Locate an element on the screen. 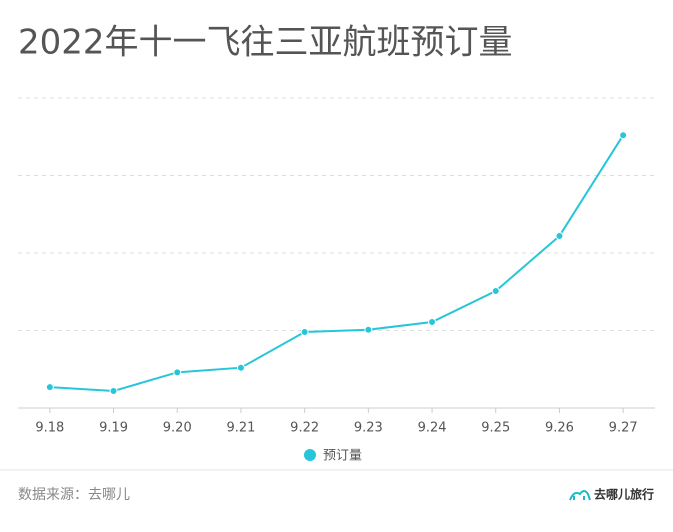 This screenshot has height=532, width=673. x-tick-label: 9.25 is located at coordinates (495, 428).